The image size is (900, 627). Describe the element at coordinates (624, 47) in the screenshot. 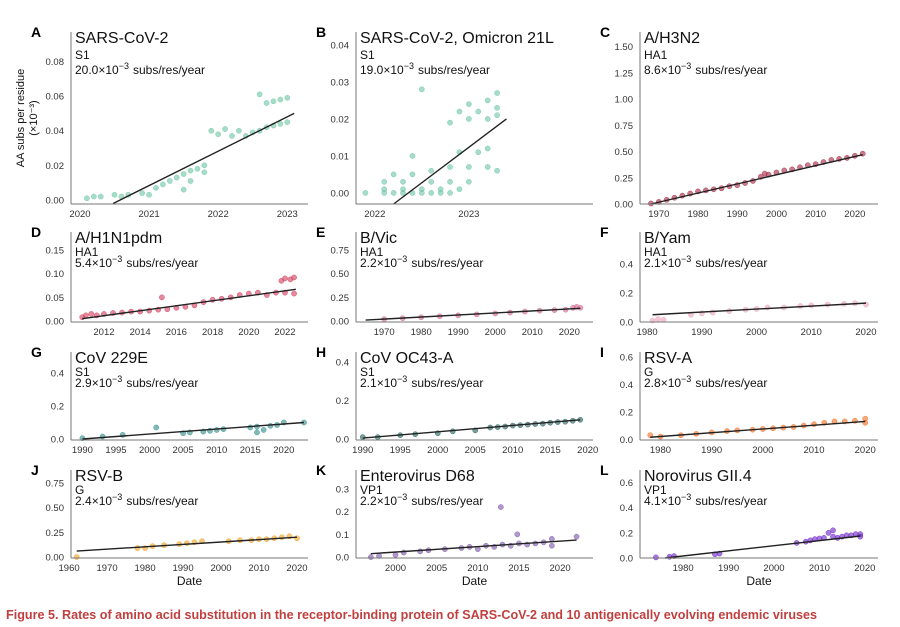

I see `y-tick-label: 1.50` at that location.